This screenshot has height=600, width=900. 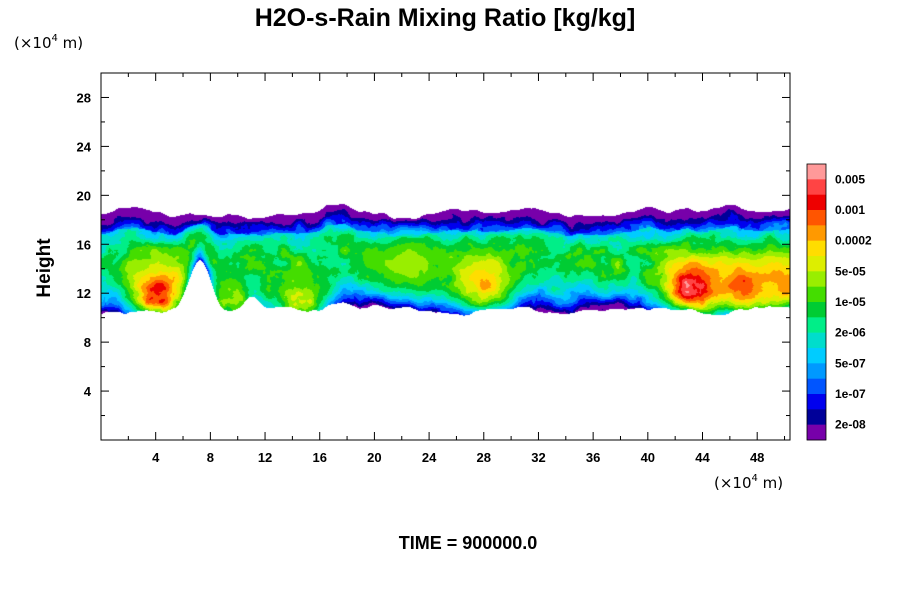 I want to click on colorbar-label: 2e-06, so click(x=850, y=333).